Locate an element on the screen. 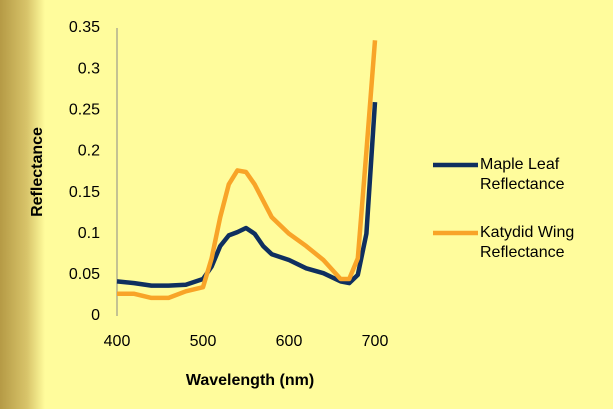  y-tick-label: 0.1 is located at coordinates (89, 233).